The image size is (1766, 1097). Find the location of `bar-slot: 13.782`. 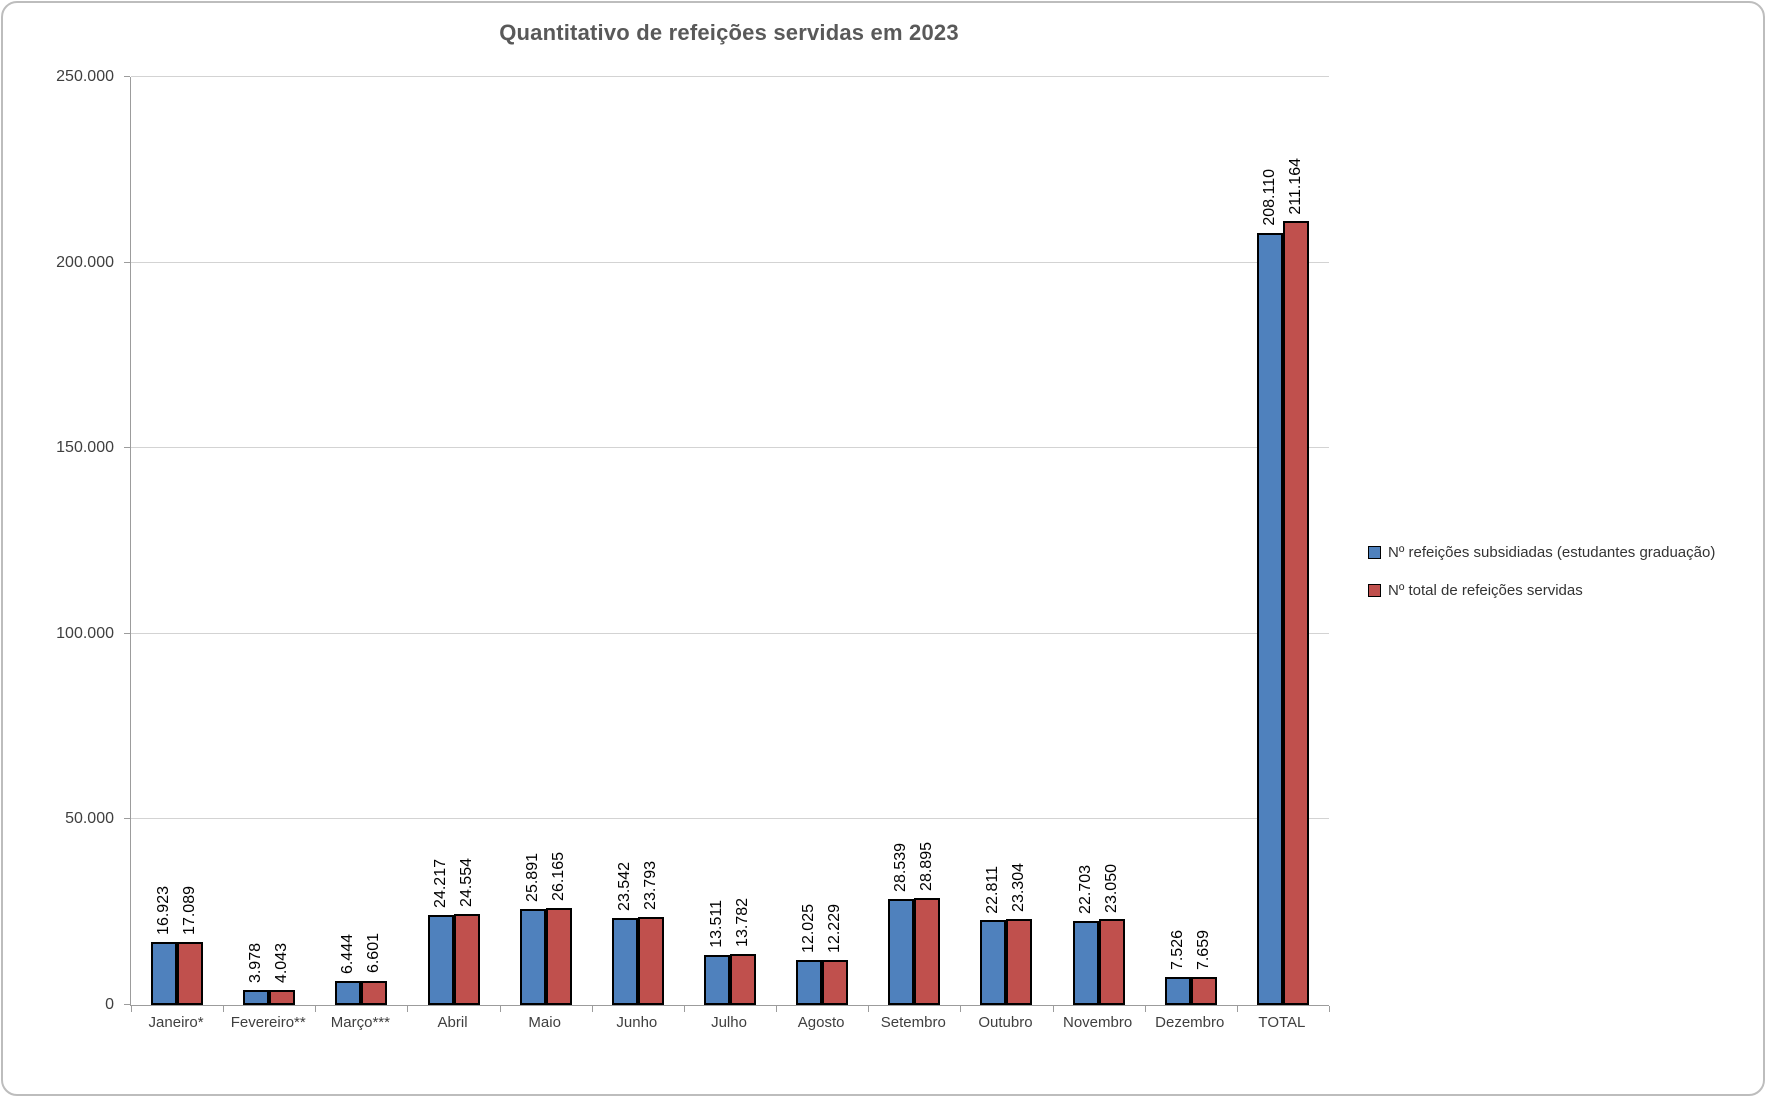

bar-slot: 13.782 is located at coordinates (742, 541).